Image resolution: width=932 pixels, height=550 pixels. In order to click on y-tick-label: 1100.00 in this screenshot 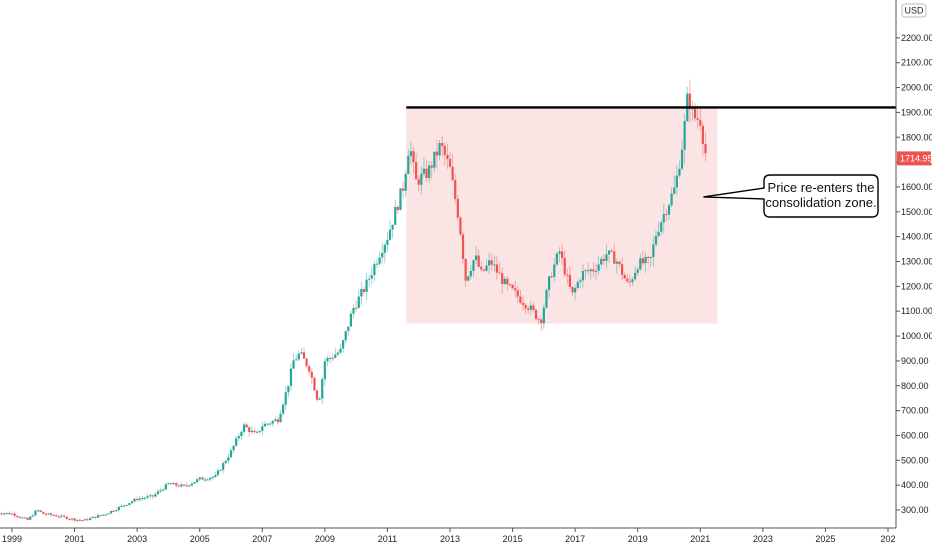, I will do `click(916, 311)`.